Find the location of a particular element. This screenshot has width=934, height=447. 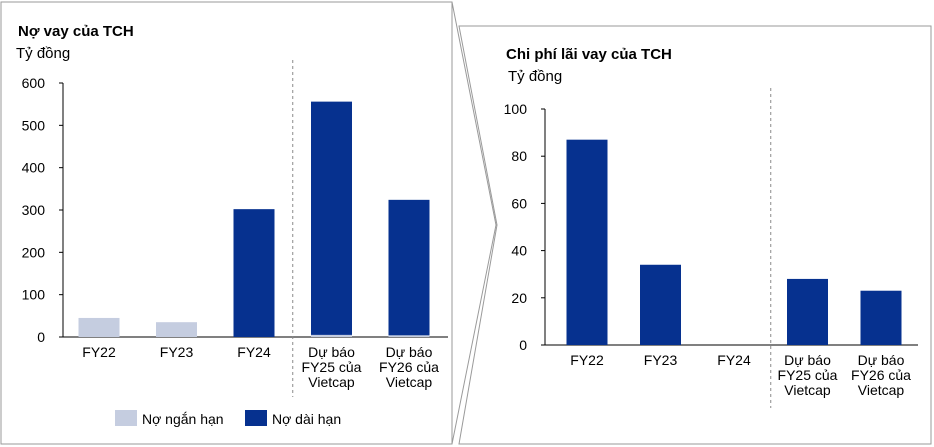

right-y-tick-label: 0 is located at coordinates (523, 345).